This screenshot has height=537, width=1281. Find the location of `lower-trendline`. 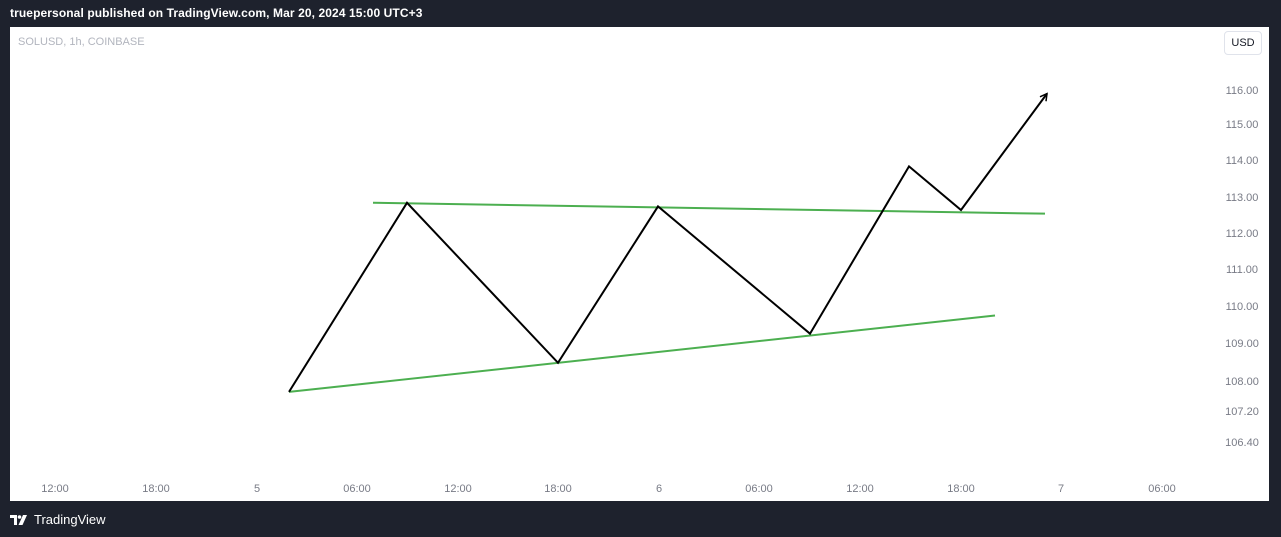

lower-trendline is located at coordinates (642, 353).